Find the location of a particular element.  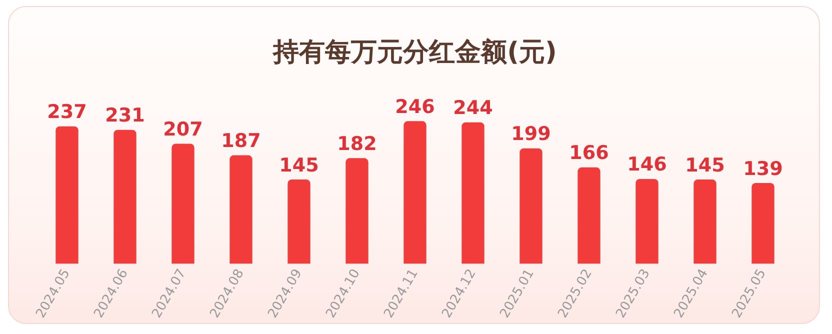

data-label: 207 is located at coordinates (183, 129).